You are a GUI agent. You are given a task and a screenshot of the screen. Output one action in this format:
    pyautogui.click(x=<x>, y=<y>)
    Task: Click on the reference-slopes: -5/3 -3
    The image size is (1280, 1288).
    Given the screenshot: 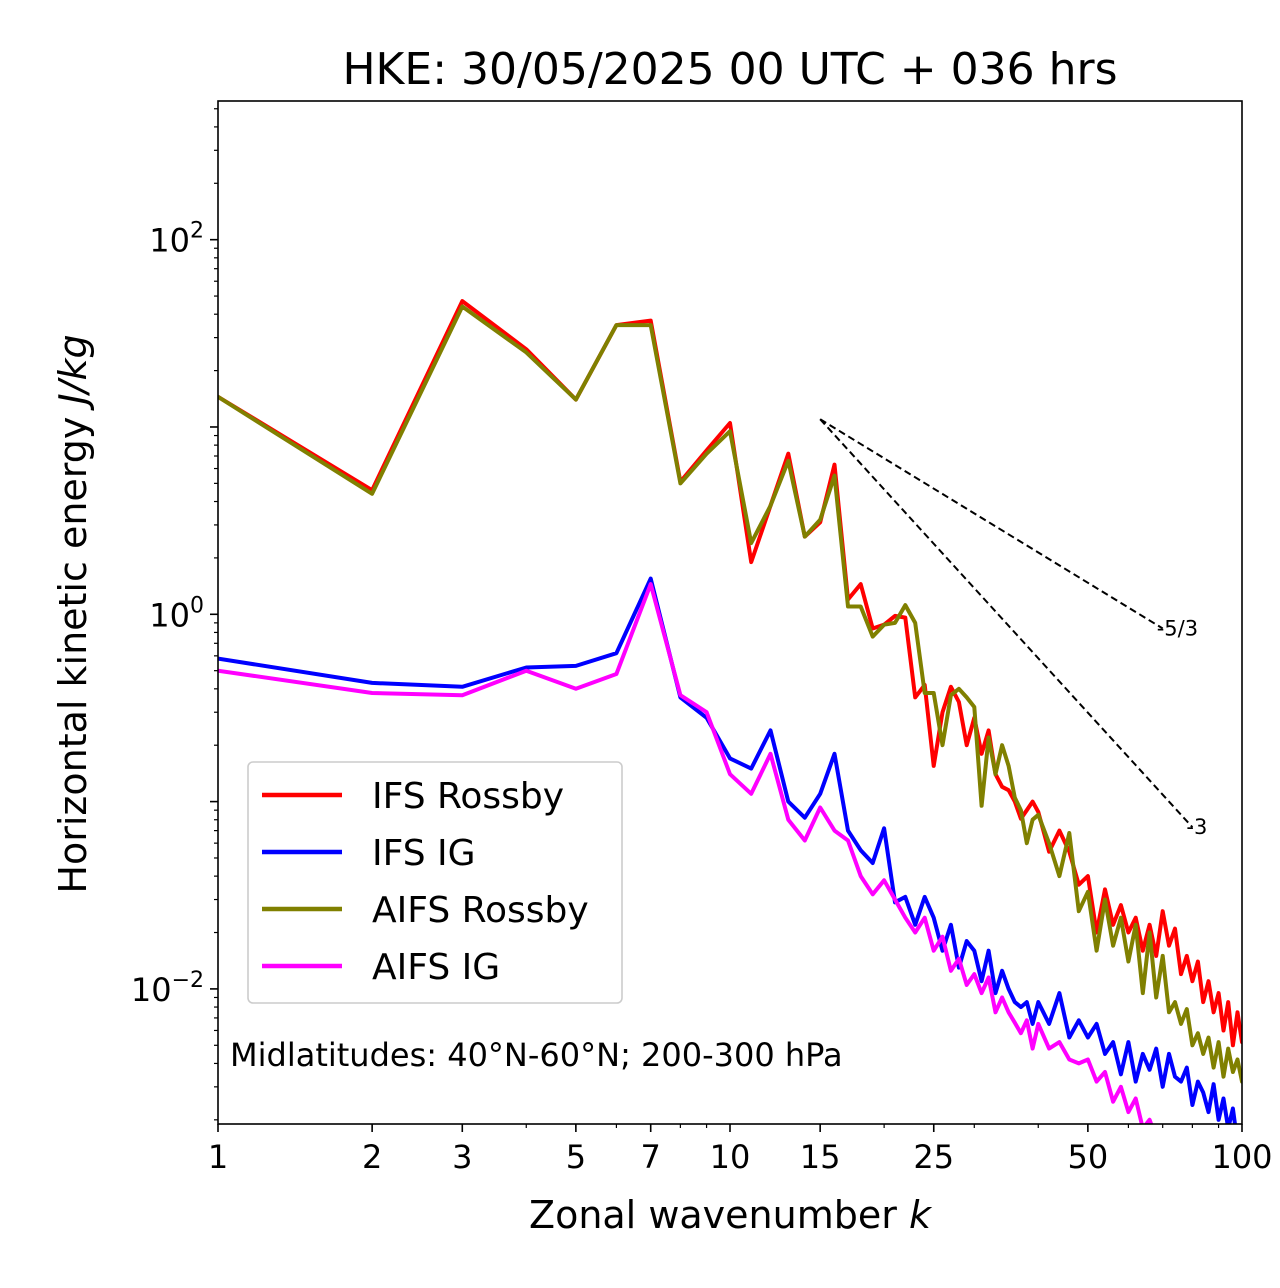 What is the action you would take?
    pyautogui.click(x=1013, y=628)
    